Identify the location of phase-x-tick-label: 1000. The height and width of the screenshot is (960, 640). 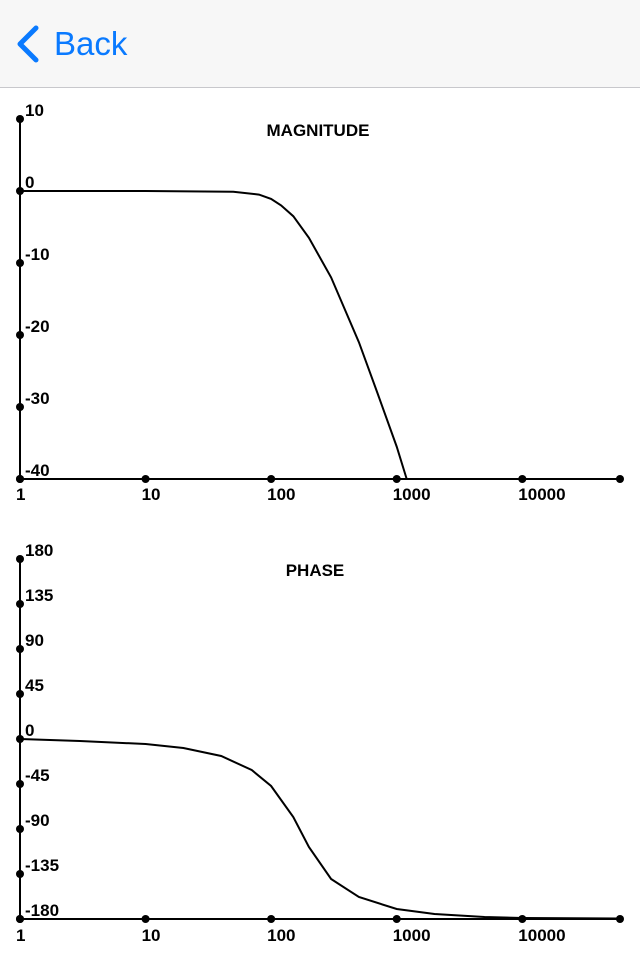
(412, 935).